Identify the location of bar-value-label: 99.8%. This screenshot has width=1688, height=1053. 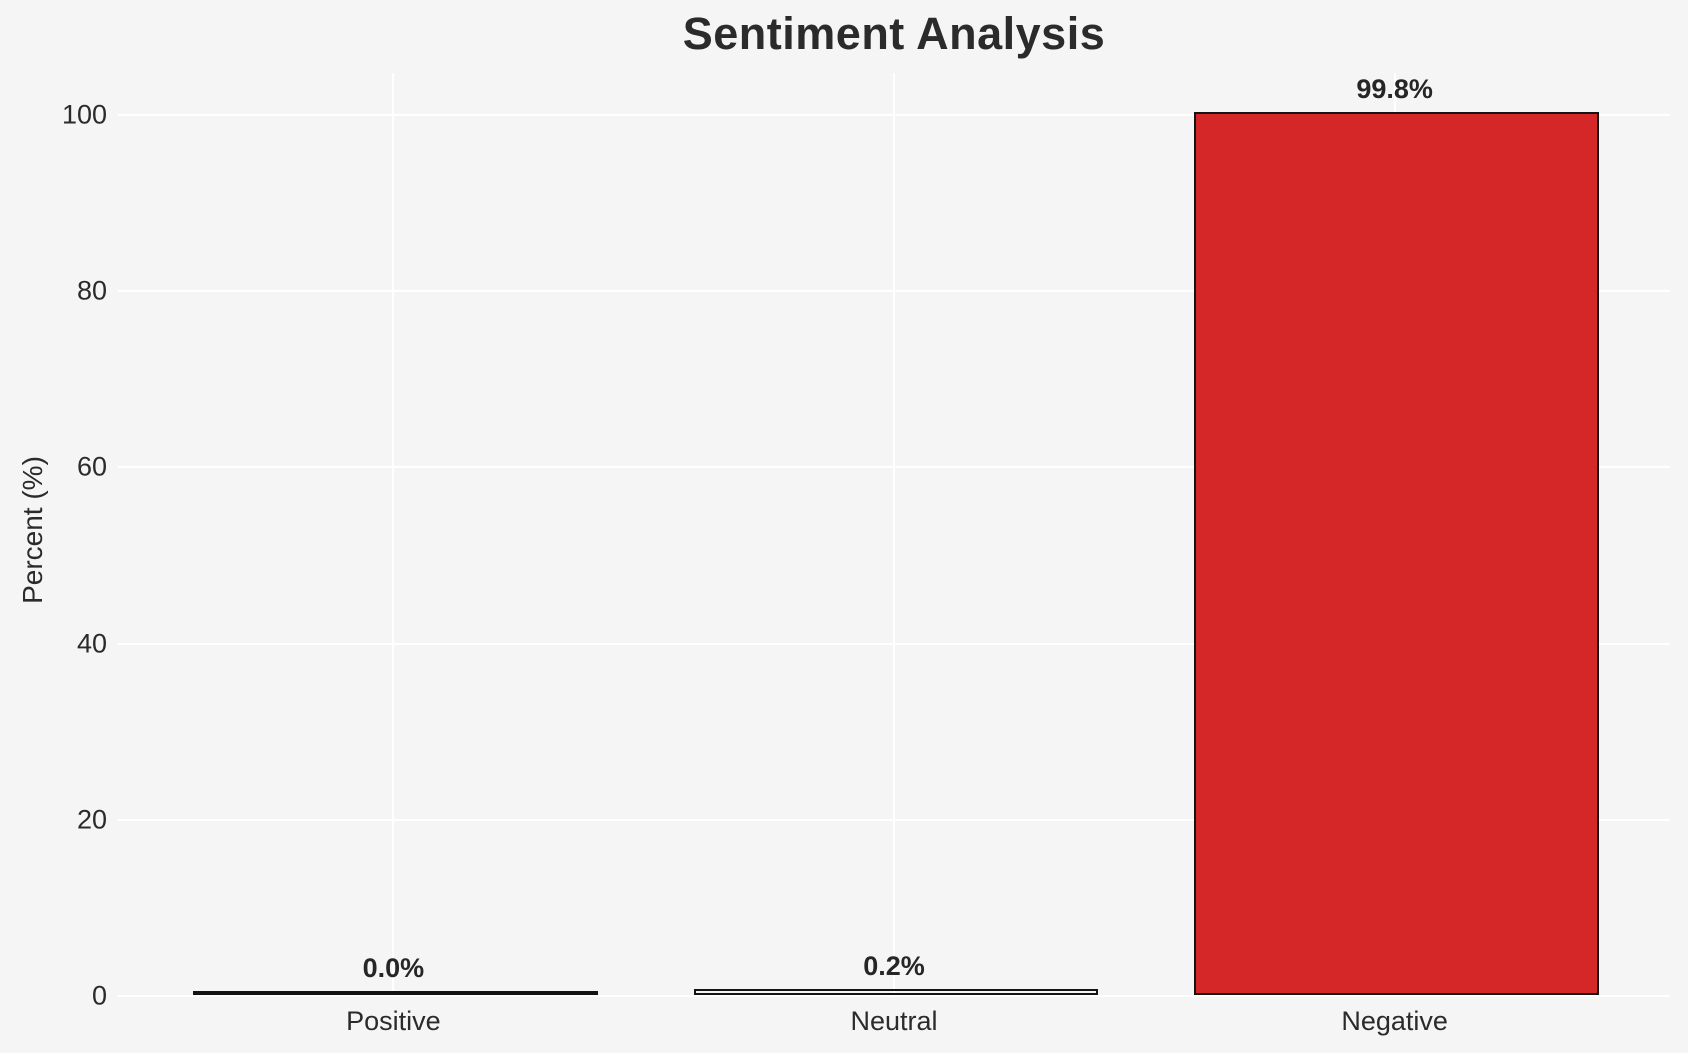
(1394, 88).